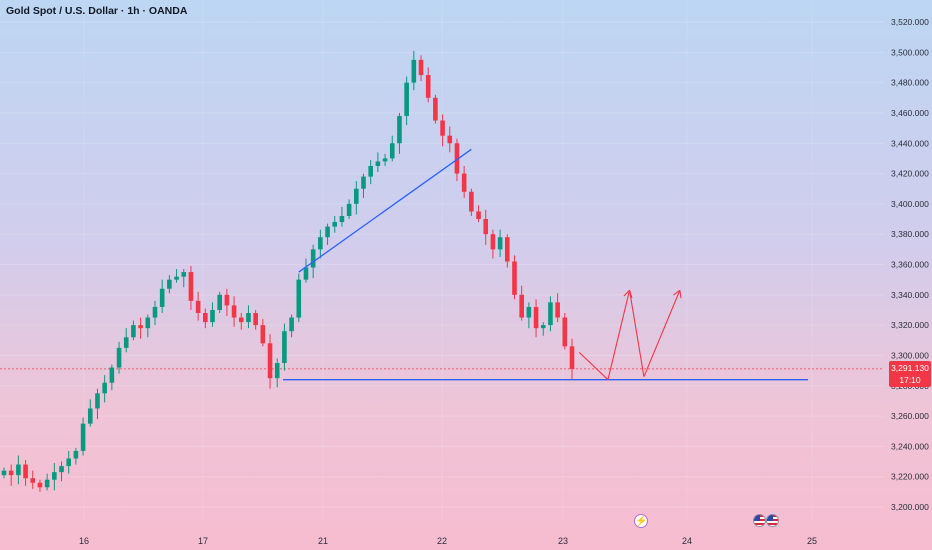 The width and height of the screenshot is (932, 550). I want to click on y-tick-label: 3,440.000, so click(910, 143).